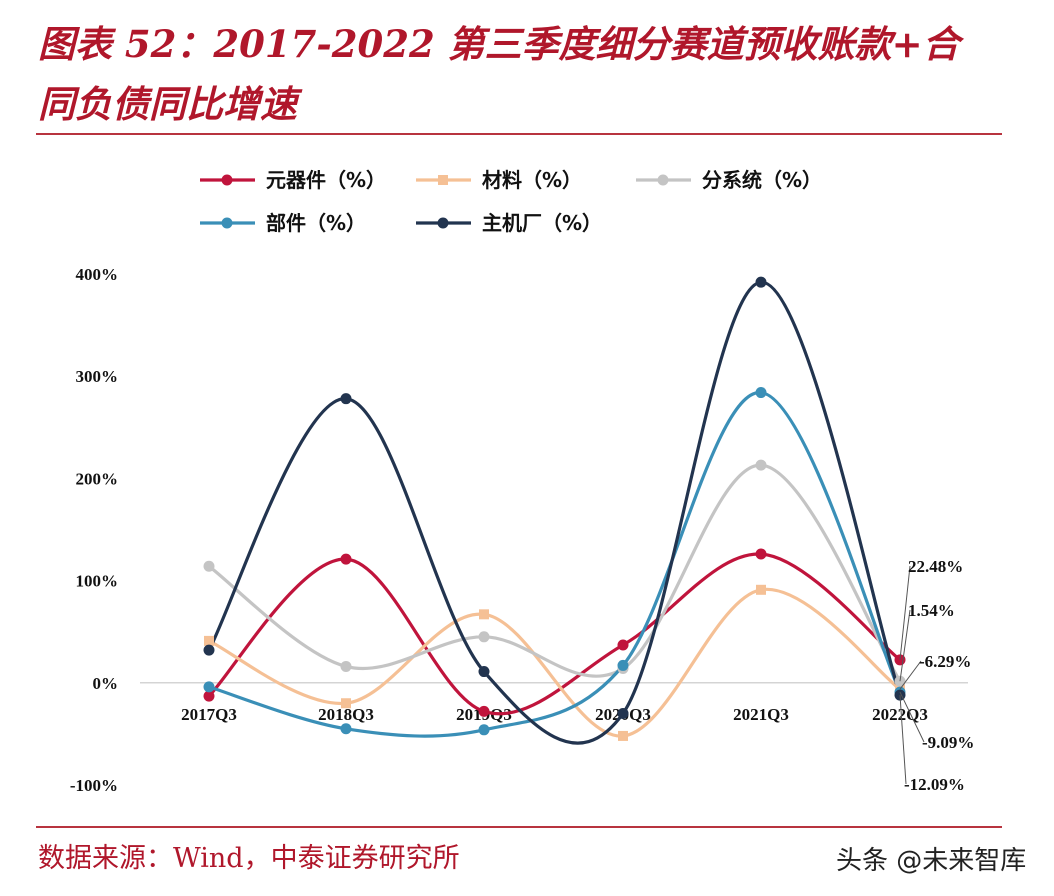 The height and width of the screenshot is (896, 1054). Describe the element at coordinates (499, 44) in the screenshot. I see `title-line-1: 图表 52：2017-2022 第三季度细分赛道预收账款+合` at that location.